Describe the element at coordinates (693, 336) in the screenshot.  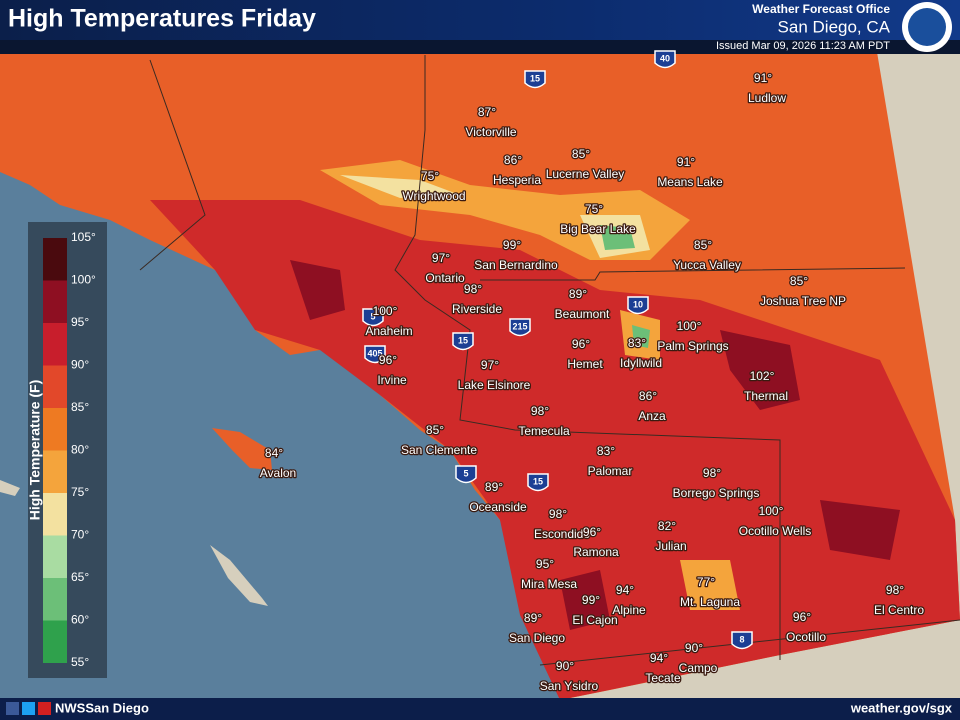
I see `city: 100° Palm Springs` at that location.